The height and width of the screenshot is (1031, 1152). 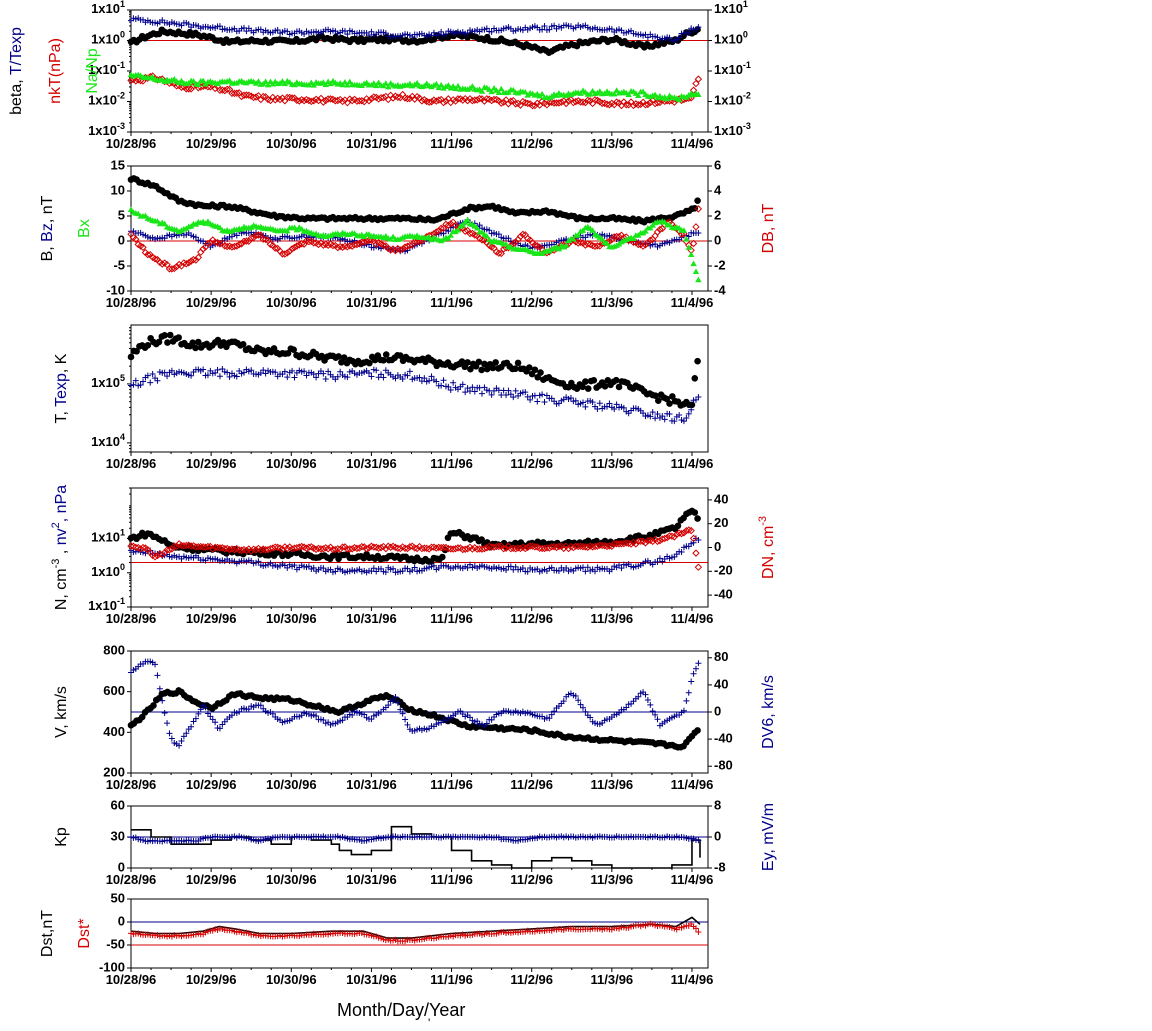 What do you see at coordinates (131, 979) in the screenshot?
I see `dst-date-label: 10/28/96` at bounding box center [131, 979].